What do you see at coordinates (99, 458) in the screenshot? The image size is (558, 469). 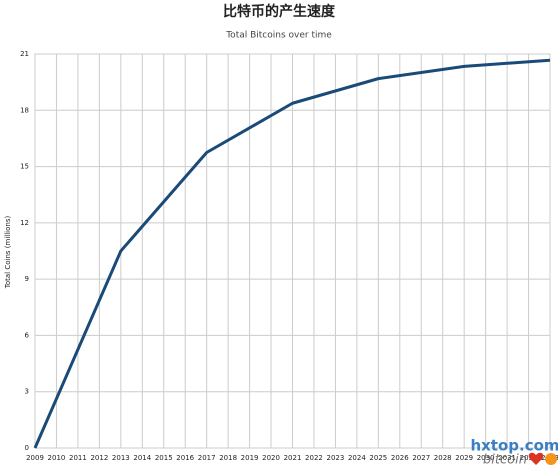 I see `x-tick-label: 2012` at bounding box center [99, 458].